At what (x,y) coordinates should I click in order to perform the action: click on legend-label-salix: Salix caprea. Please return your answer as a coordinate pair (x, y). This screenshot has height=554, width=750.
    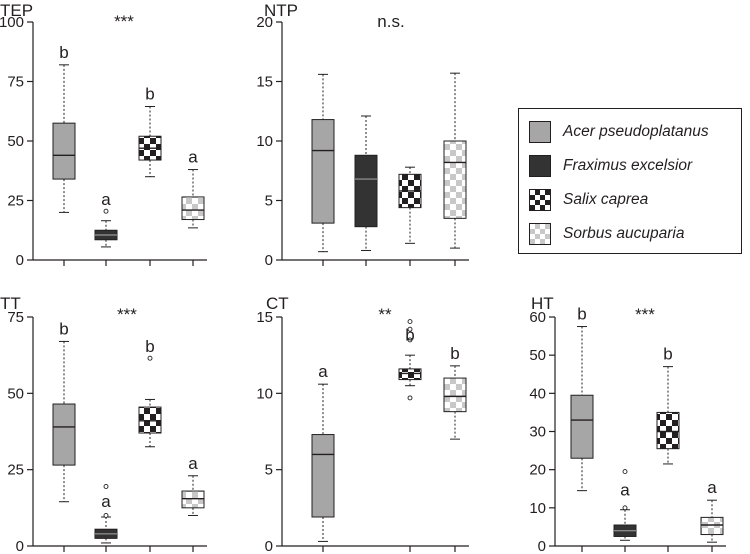
    Looking at the image, I should click on (606, 199).